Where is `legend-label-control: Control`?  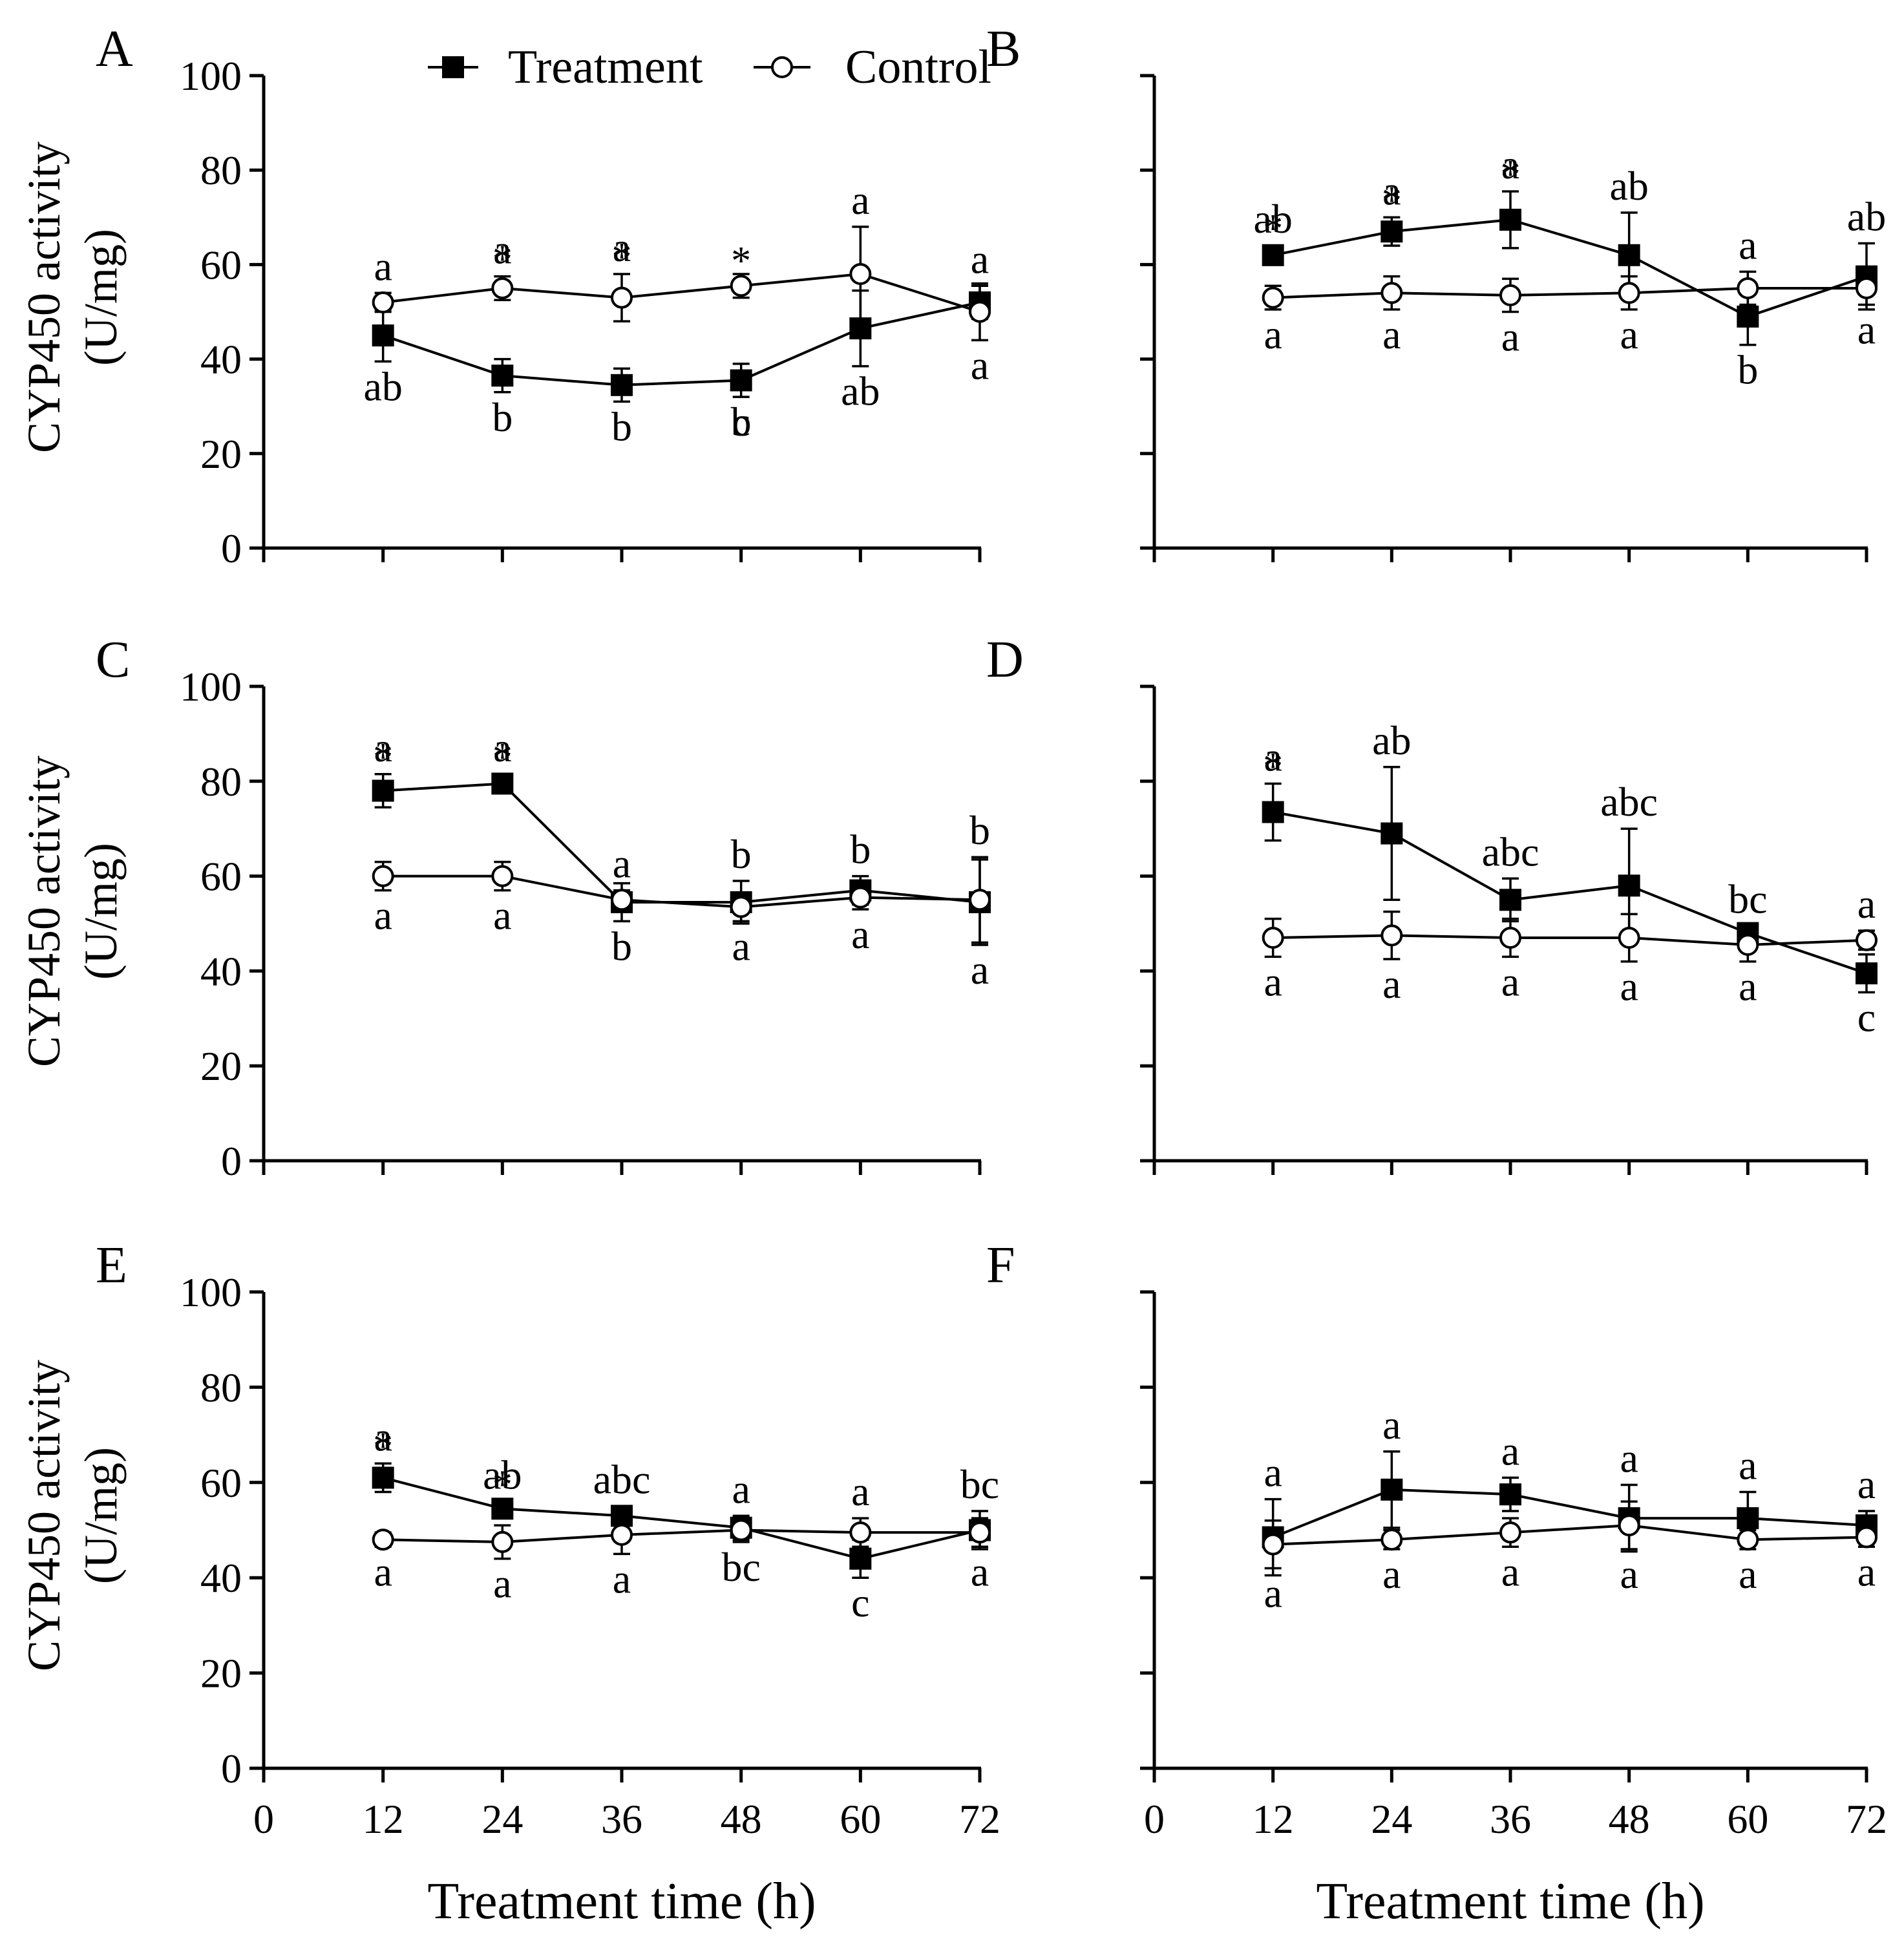 legend-label-control: Control is located at coordinates (918, 67).